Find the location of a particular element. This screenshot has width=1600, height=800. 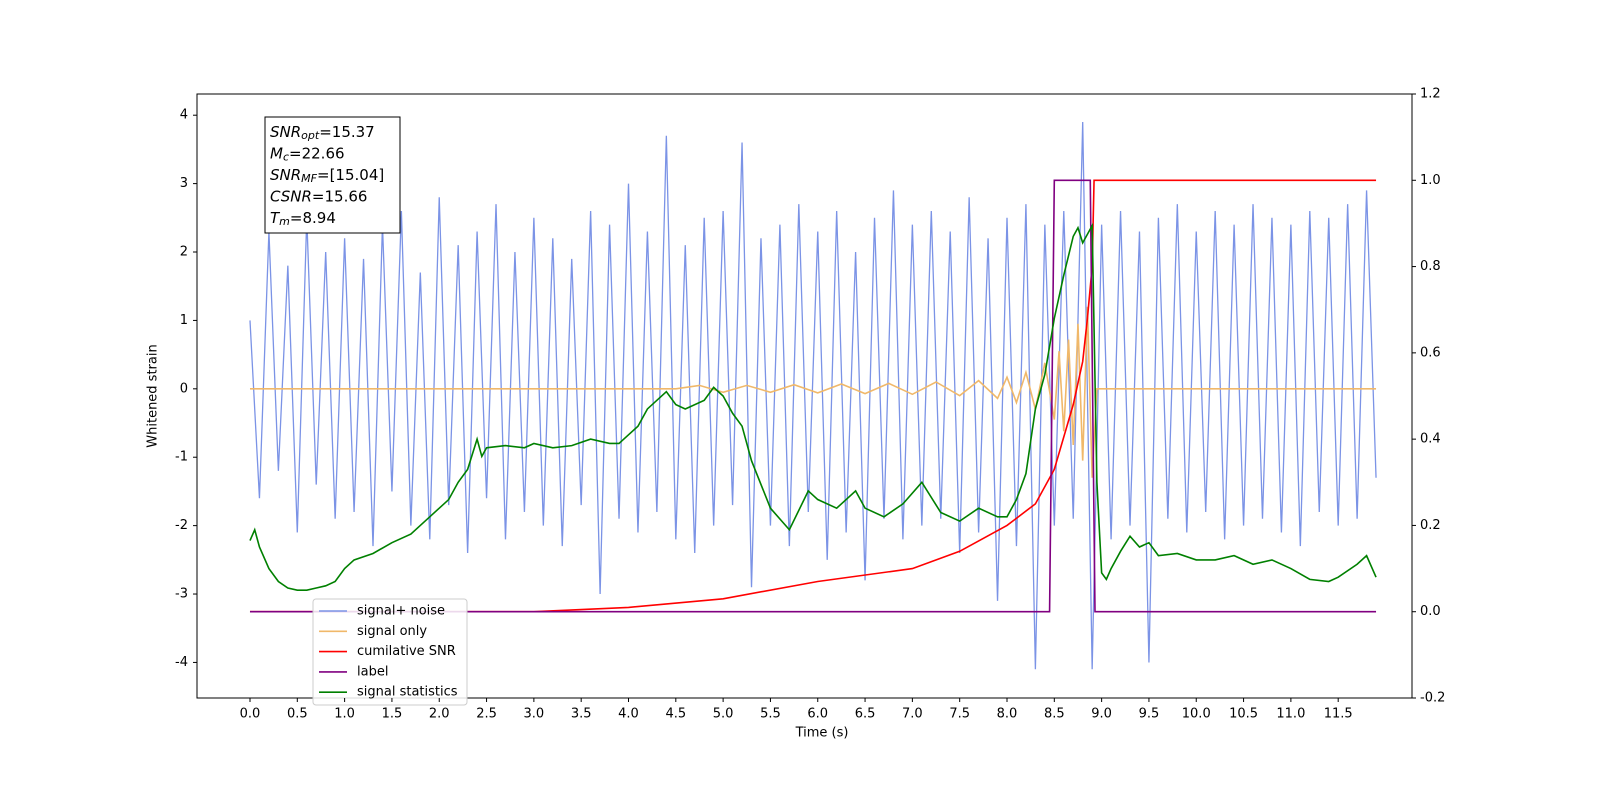

x-tick-label: 4.0 is located at coordinates (628, 714).